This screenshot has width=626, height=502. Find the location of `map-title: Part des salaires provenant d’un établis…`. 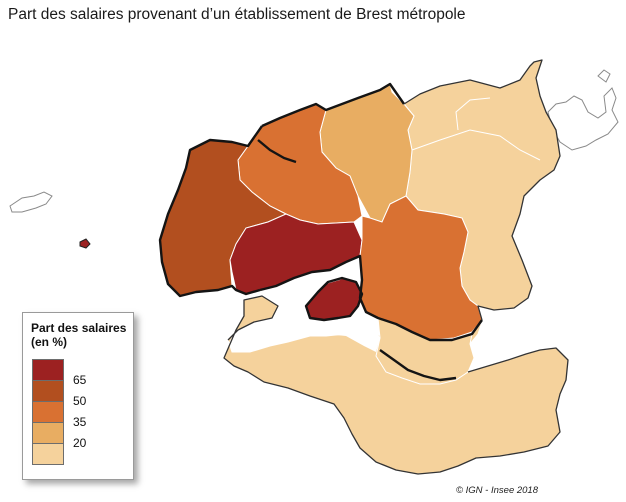

map-title: Part des salaires provenant d’un établis… is located at coordinates (237, 14).